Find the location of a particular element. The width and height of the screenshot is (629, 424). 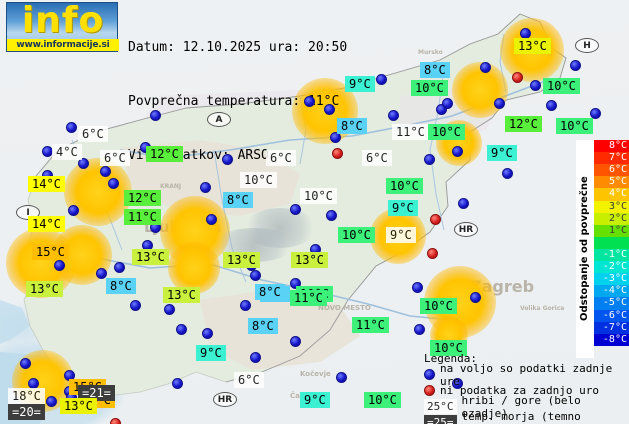

color-scale-tick: -4°C is located at coordinates (611, 291).